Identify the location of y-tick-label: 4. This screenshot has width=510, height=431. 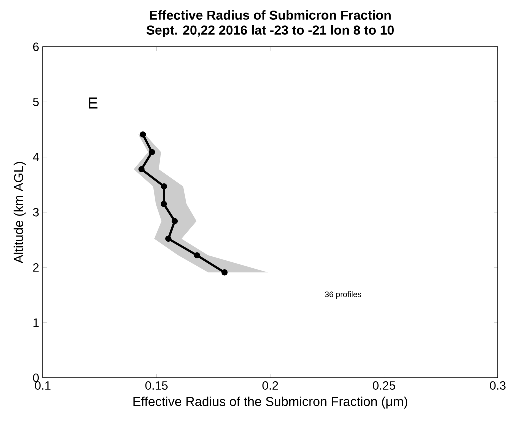
(36, 157).